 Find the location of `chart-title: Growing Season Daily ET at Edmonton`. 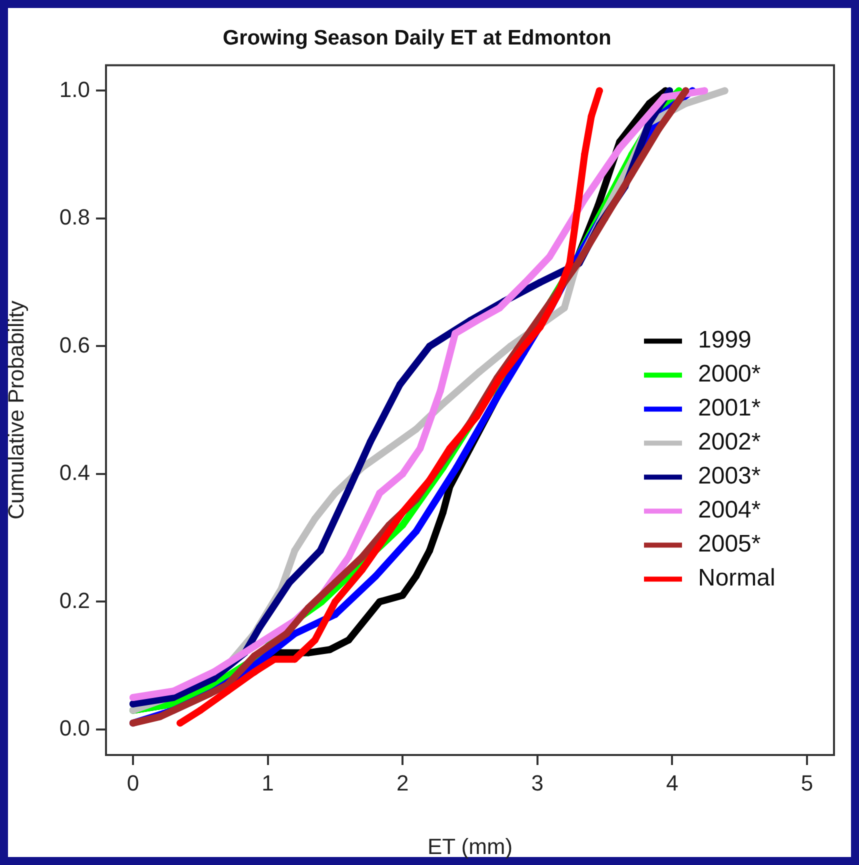

chart-title: Growing Season Daily ET at Edmonton is located at coordinates (417, 38).